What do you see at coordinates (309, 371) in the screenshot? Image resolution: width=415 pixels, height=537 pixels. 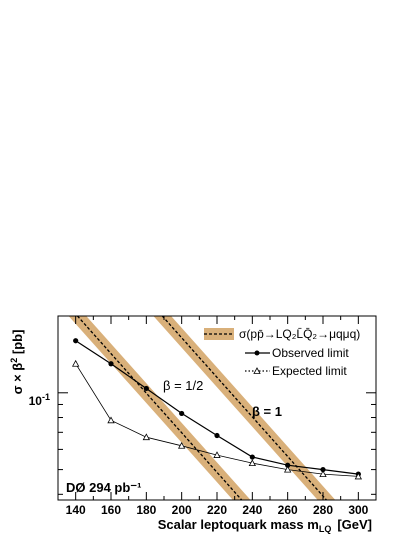 I see `legend-expected-label: Expected limit` at bounding box center [309, 371].